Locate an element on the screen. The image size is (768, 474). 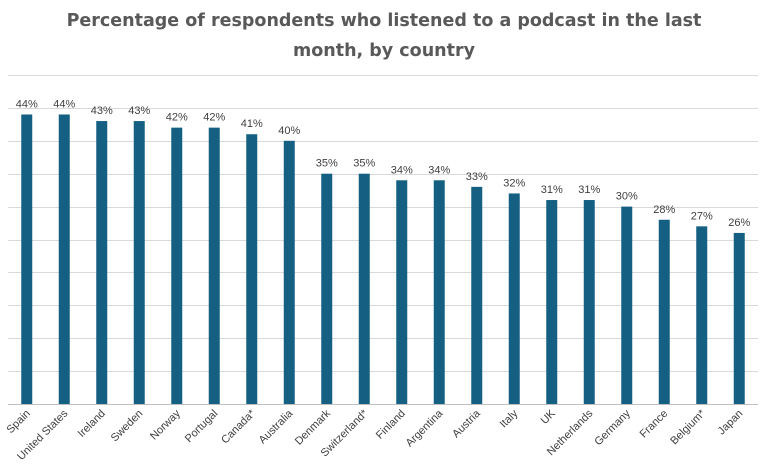
data-label: 41% is located at coordinates (252, 124).